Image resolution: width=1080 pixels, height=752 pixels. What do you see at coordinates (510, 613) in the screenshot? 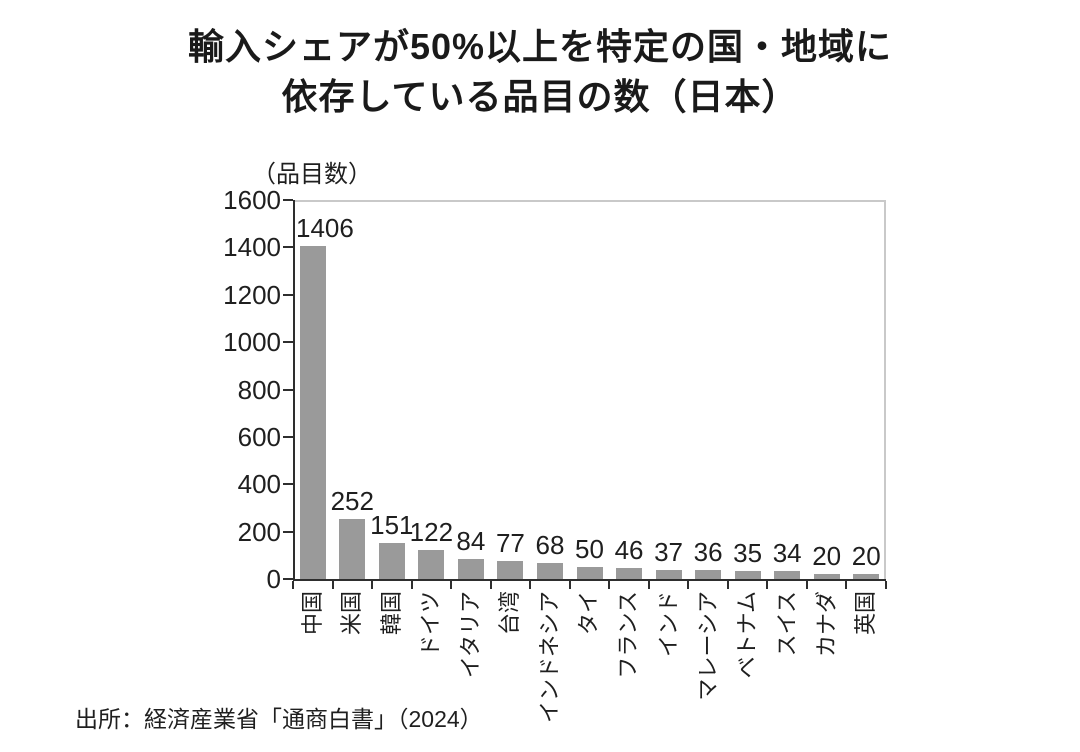
I see `x-axis-label: 台湾` at bounding box center [510, 613].